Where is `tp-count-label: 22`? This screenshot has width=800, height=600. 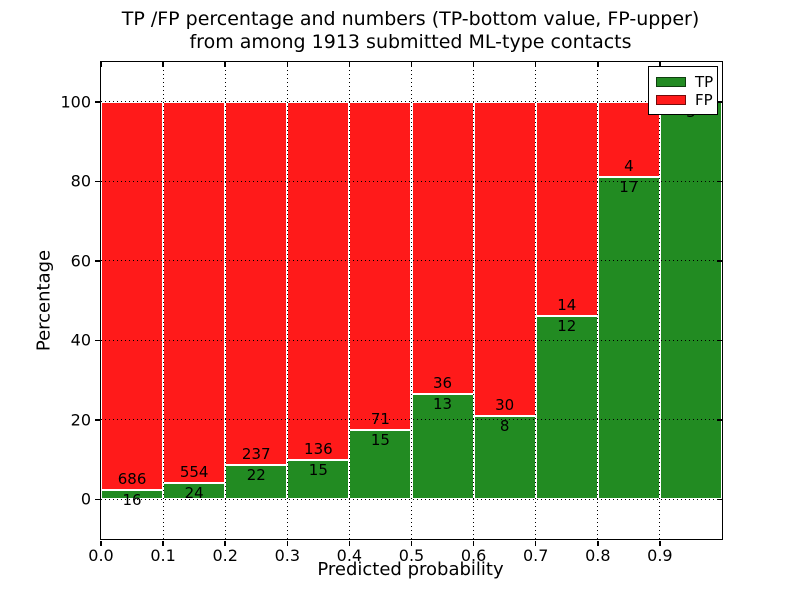
tp-count-label: 22 is located at coordinates (256, 475).